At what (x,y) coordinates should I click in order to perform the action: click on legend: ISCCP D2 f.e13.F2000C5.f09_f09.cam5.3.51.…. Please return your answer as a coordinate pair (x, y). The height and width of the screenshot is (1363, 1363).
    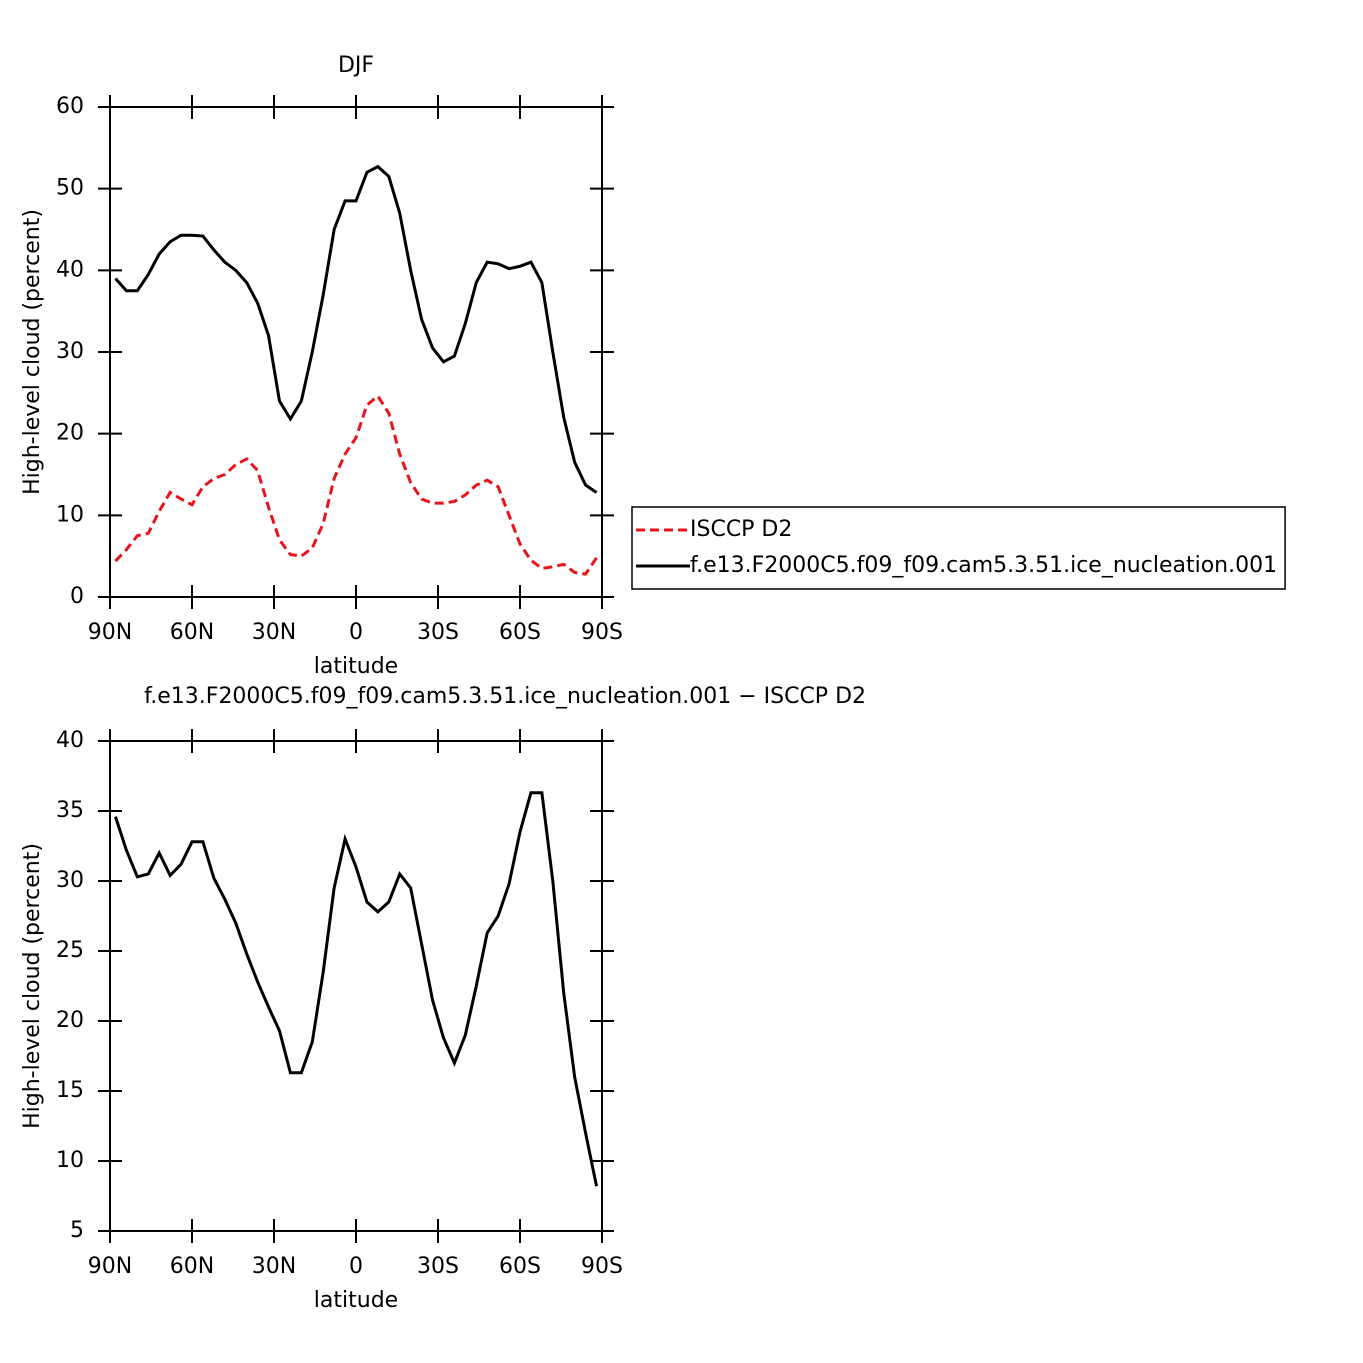
    Looking at the image, I should click on (958, 548).